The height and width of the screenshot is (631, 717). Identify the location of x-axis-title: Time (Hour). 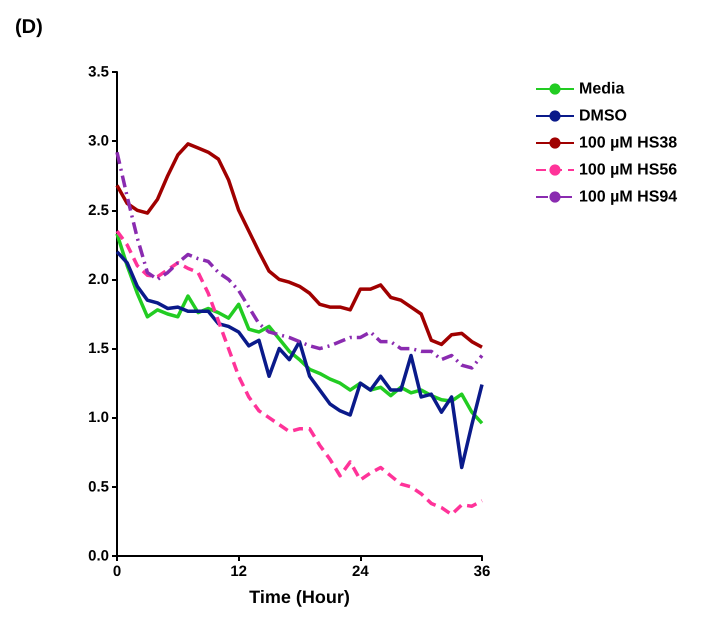
(299, 597).